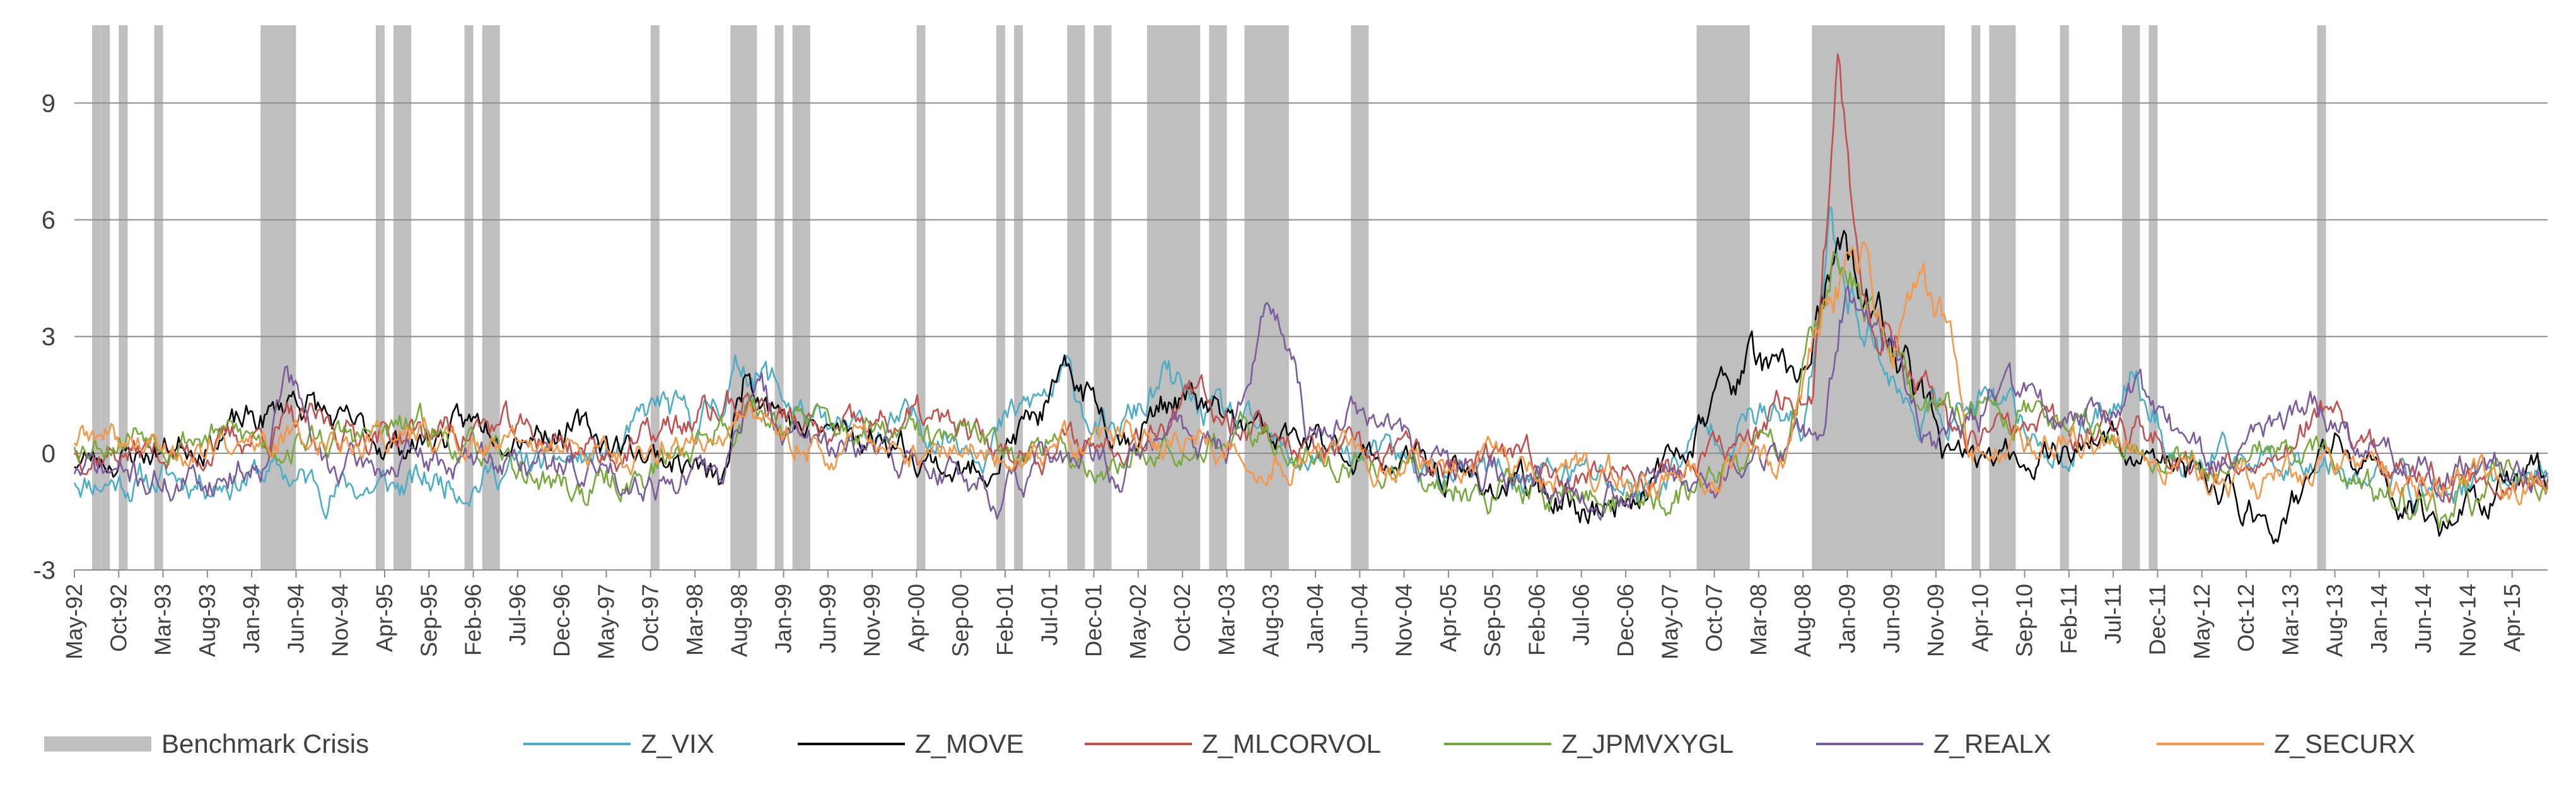  I want to click on x-tick-label: Aug-08, so click(1803, 621).